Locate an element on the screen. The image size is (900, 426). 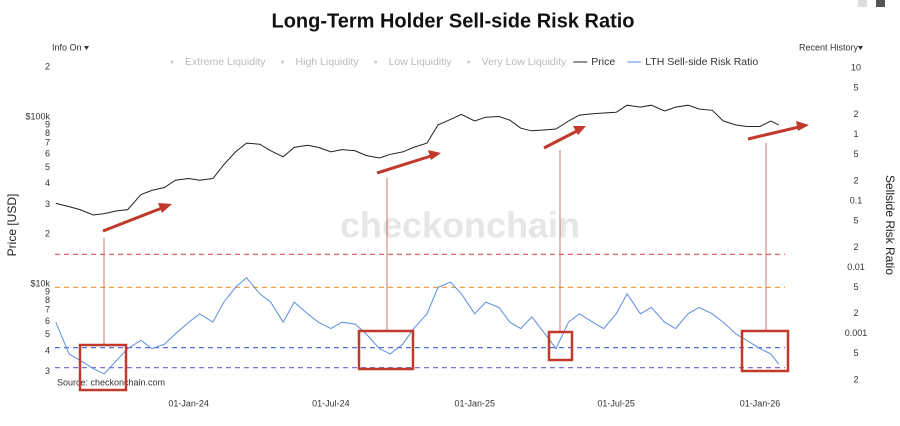
history-menu: Recent History is located at coordinates (829, 47).